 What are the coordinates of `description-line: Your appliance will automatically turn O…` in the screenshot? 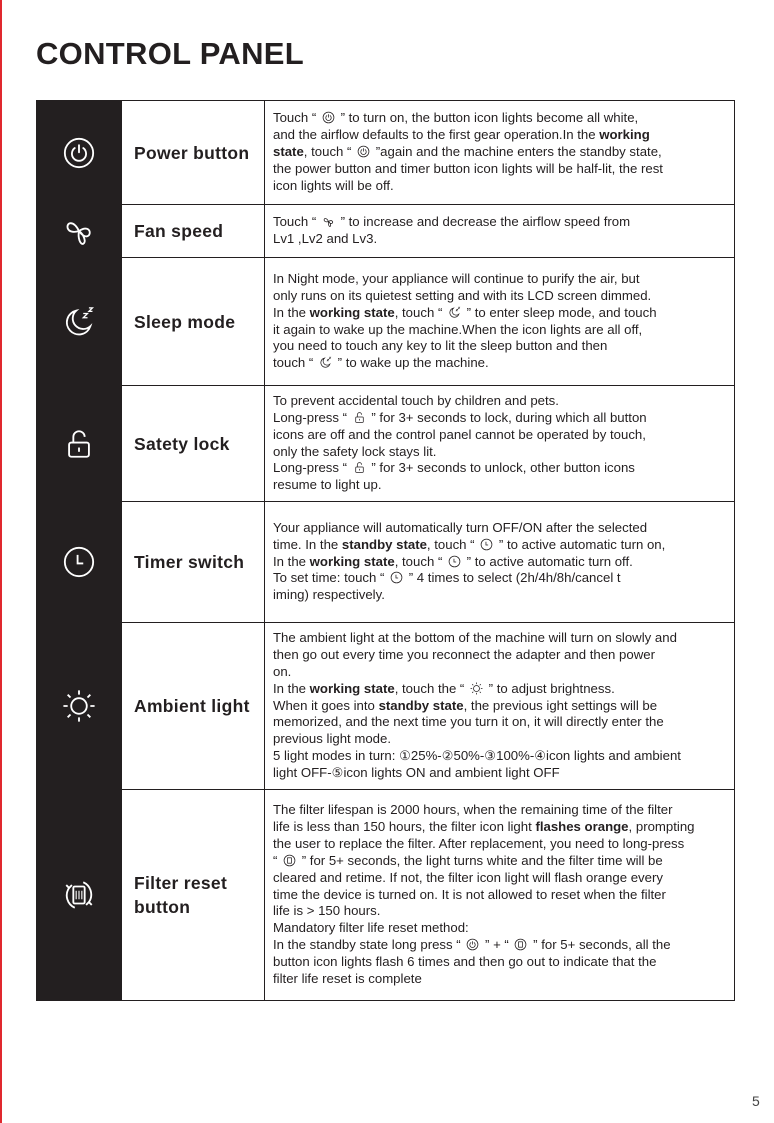 It's located at (503, 528).